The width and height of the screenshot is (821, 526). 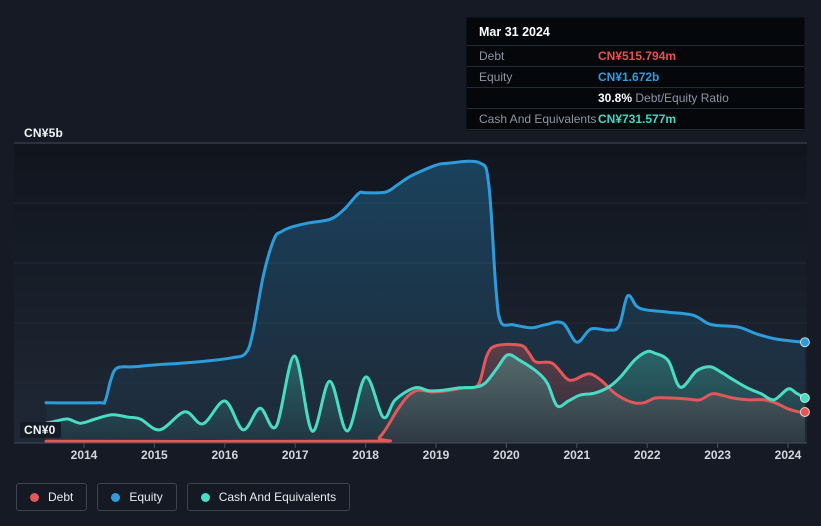 I want to click on legend: Debt Equity Cash And Equivalents, so click(x=183, y=497).